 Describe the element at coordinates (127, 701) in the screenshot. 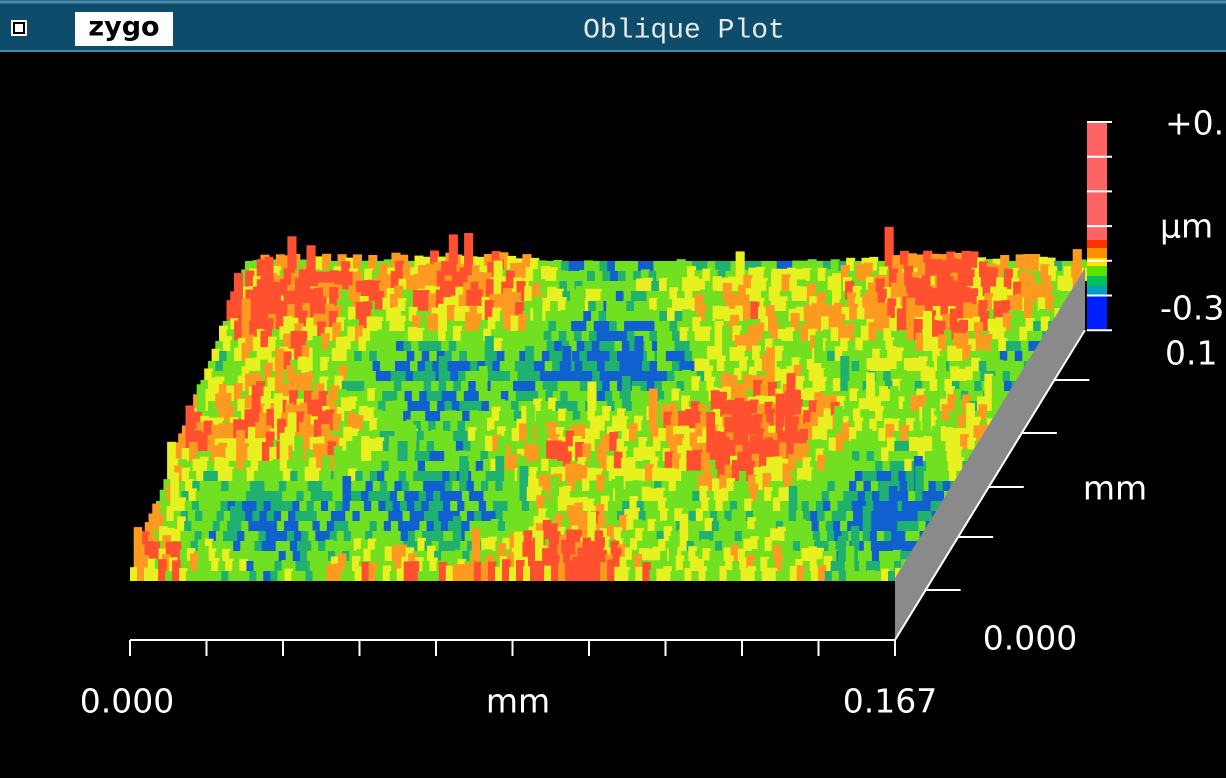

I see `x-axis-start: 0.000` at that location.